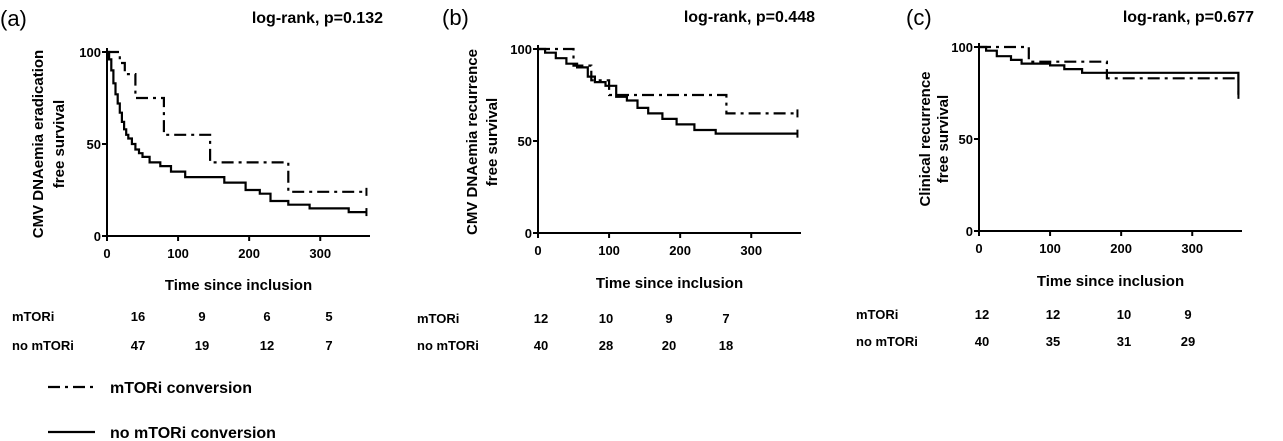 The height and width of the screenshot is (441, 1283). I want to click on legend-label: no mTORi conversion, so click(193, 433).